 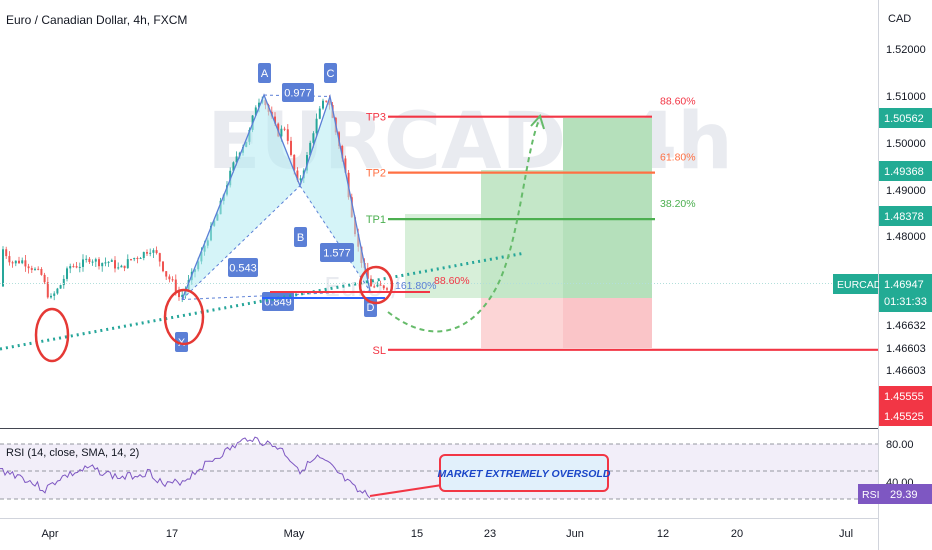 I want to click on point-a-label-bg, so click(x=264, y=73).